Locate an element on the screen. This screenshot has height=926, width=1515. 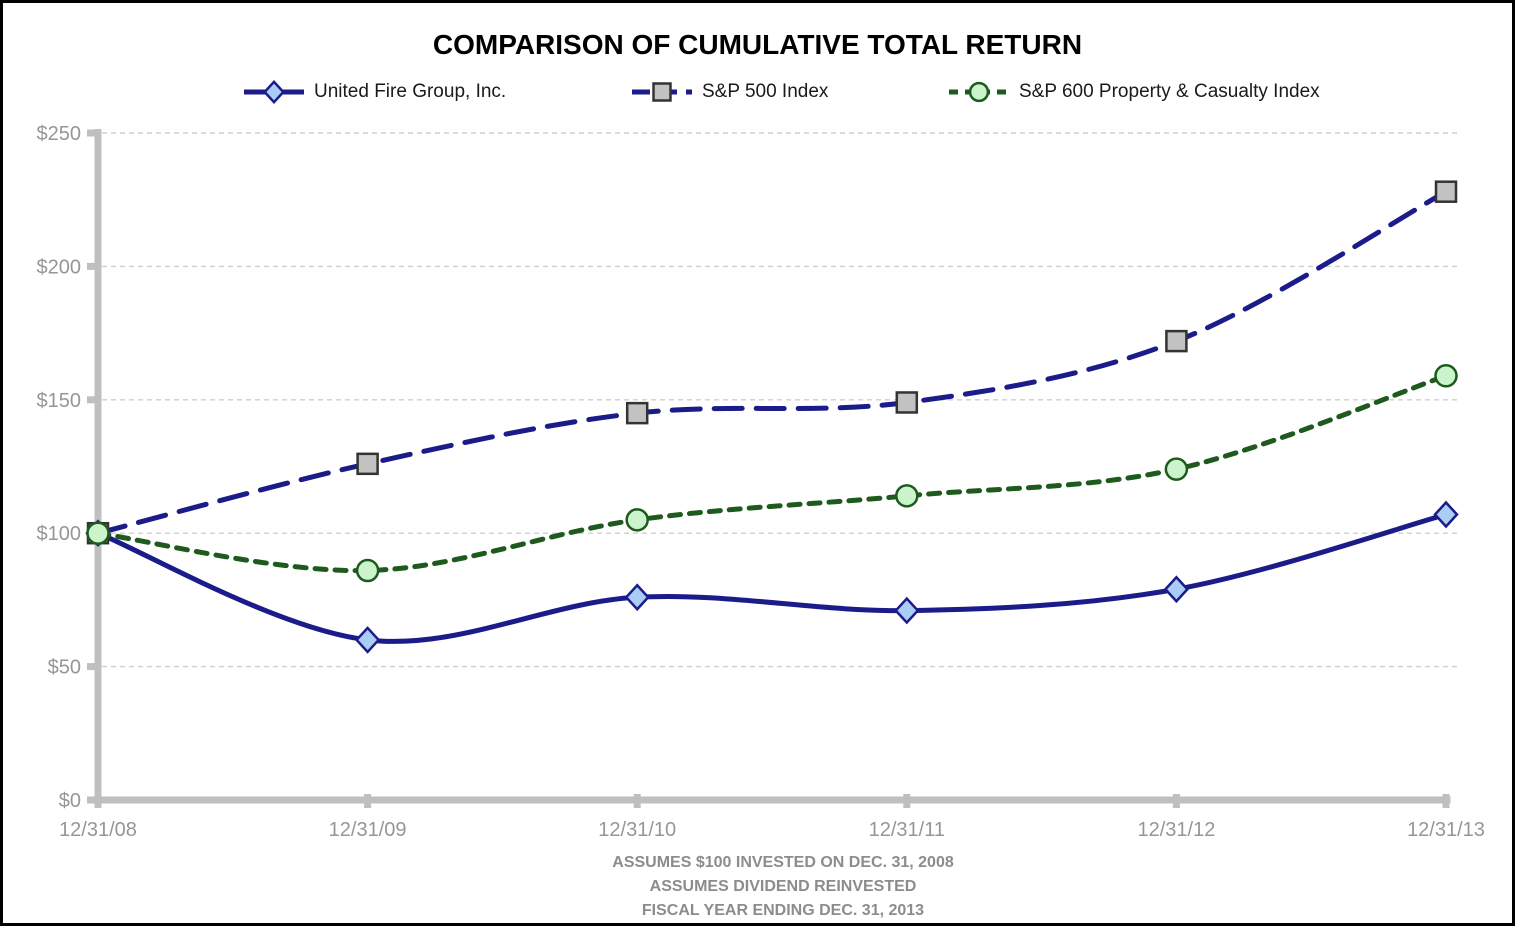
legend-label-sp500: S&P 500 Index is located at coordinates (765, 91).